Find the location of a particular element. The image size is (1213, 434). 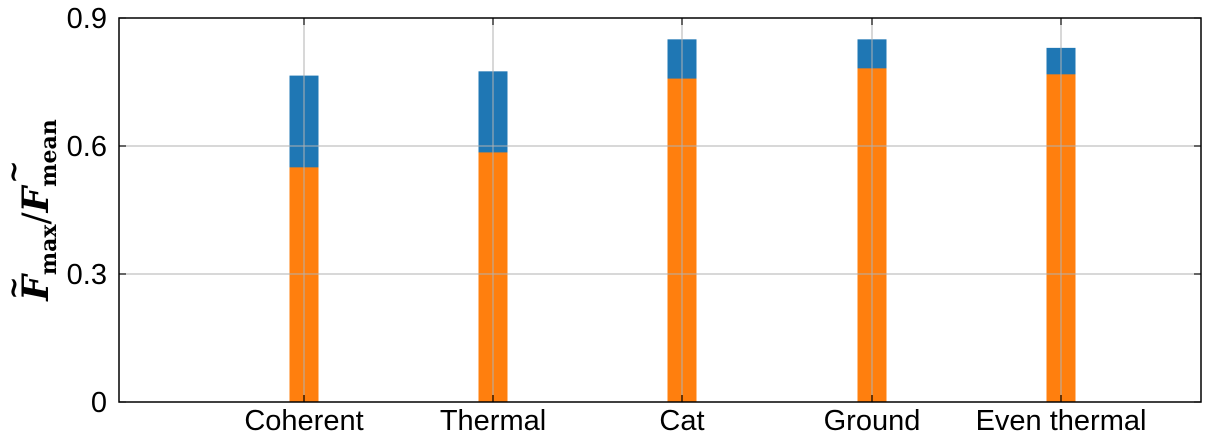

ylabel-f2: F is located at coordinates (36, 198).